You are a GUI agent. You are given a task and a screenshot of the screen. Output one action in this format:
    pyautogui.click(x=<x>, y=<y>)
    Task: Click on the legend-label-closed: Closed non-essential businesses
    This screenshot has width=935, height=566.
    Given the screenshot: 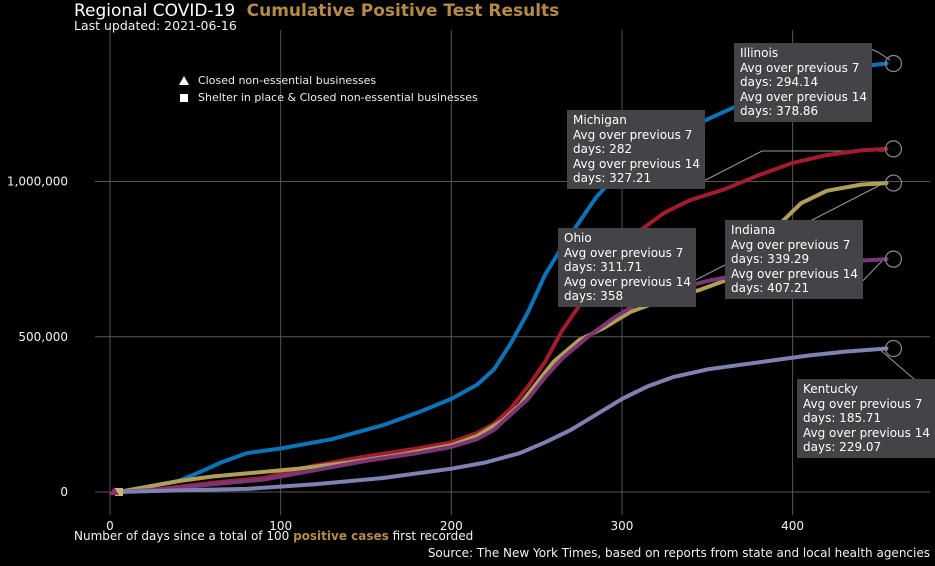 What is the action you would take?
    pyautogui.click(x=287, y=80)
    